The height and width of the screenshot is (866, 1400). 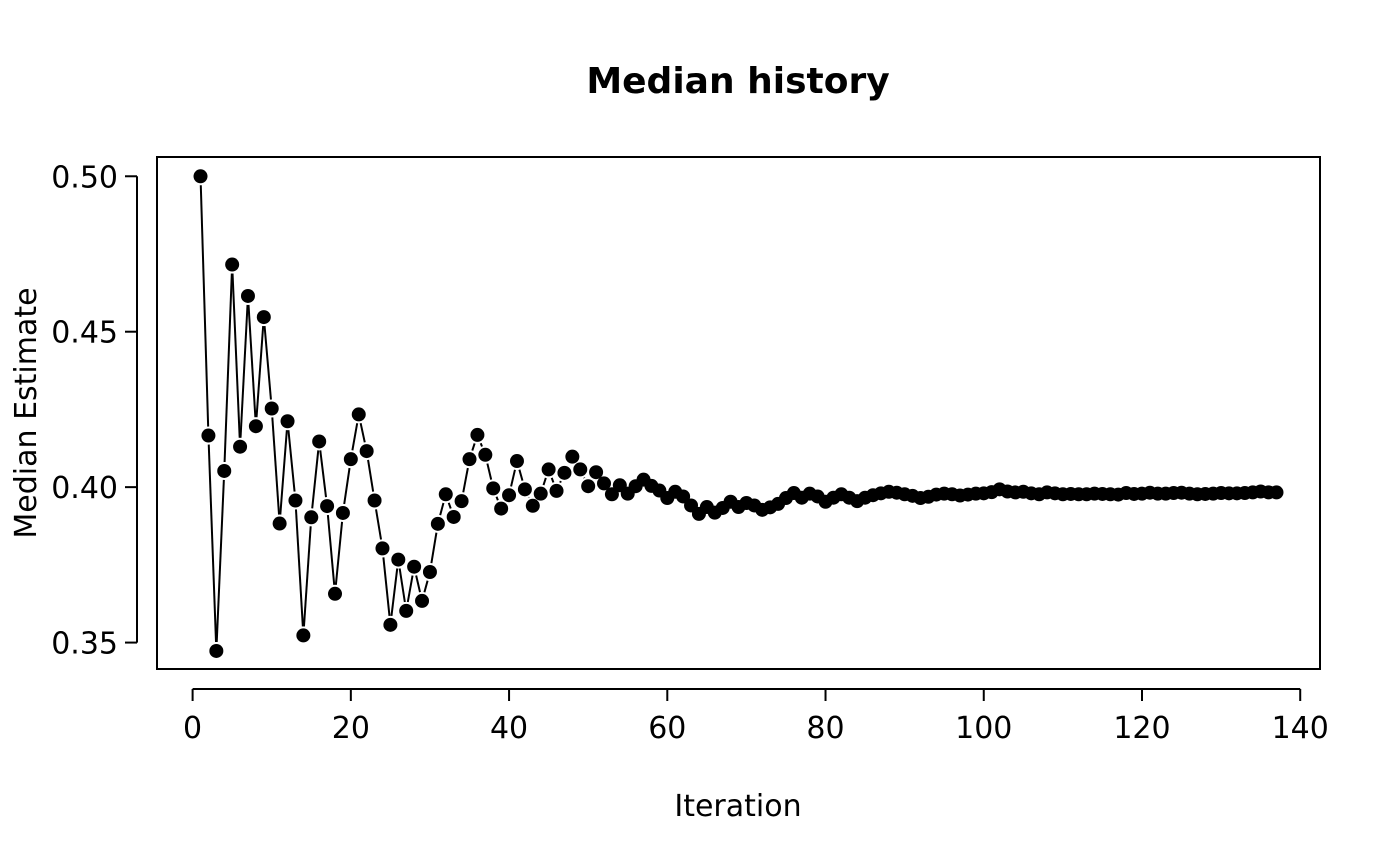 I want to click on x-tick-label: 20, so click(x=351, y=728).